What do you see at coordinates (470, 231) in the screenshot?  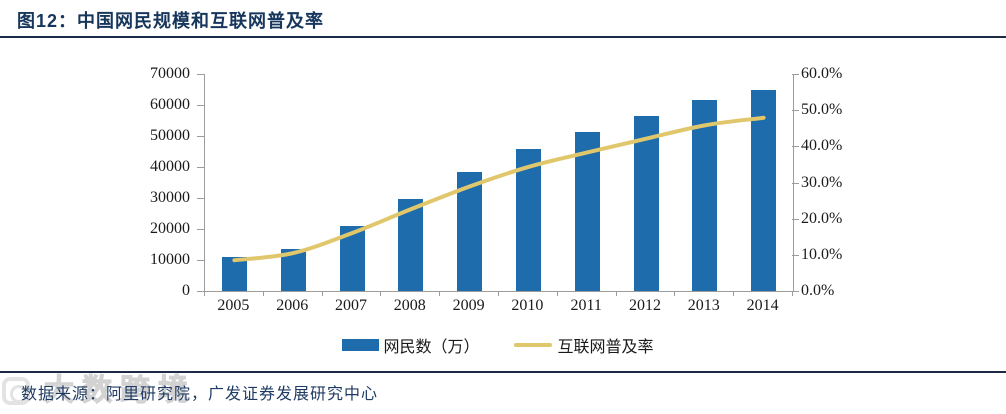 I see `bar-2009` at bounding box center [470, 231].